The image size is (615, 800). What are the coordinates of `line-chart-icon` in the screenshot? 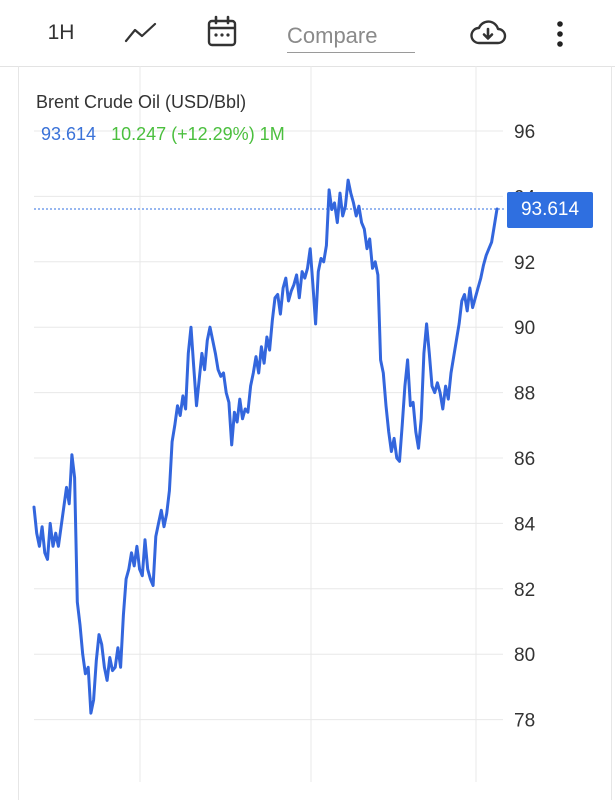 It's located at (141, 33).